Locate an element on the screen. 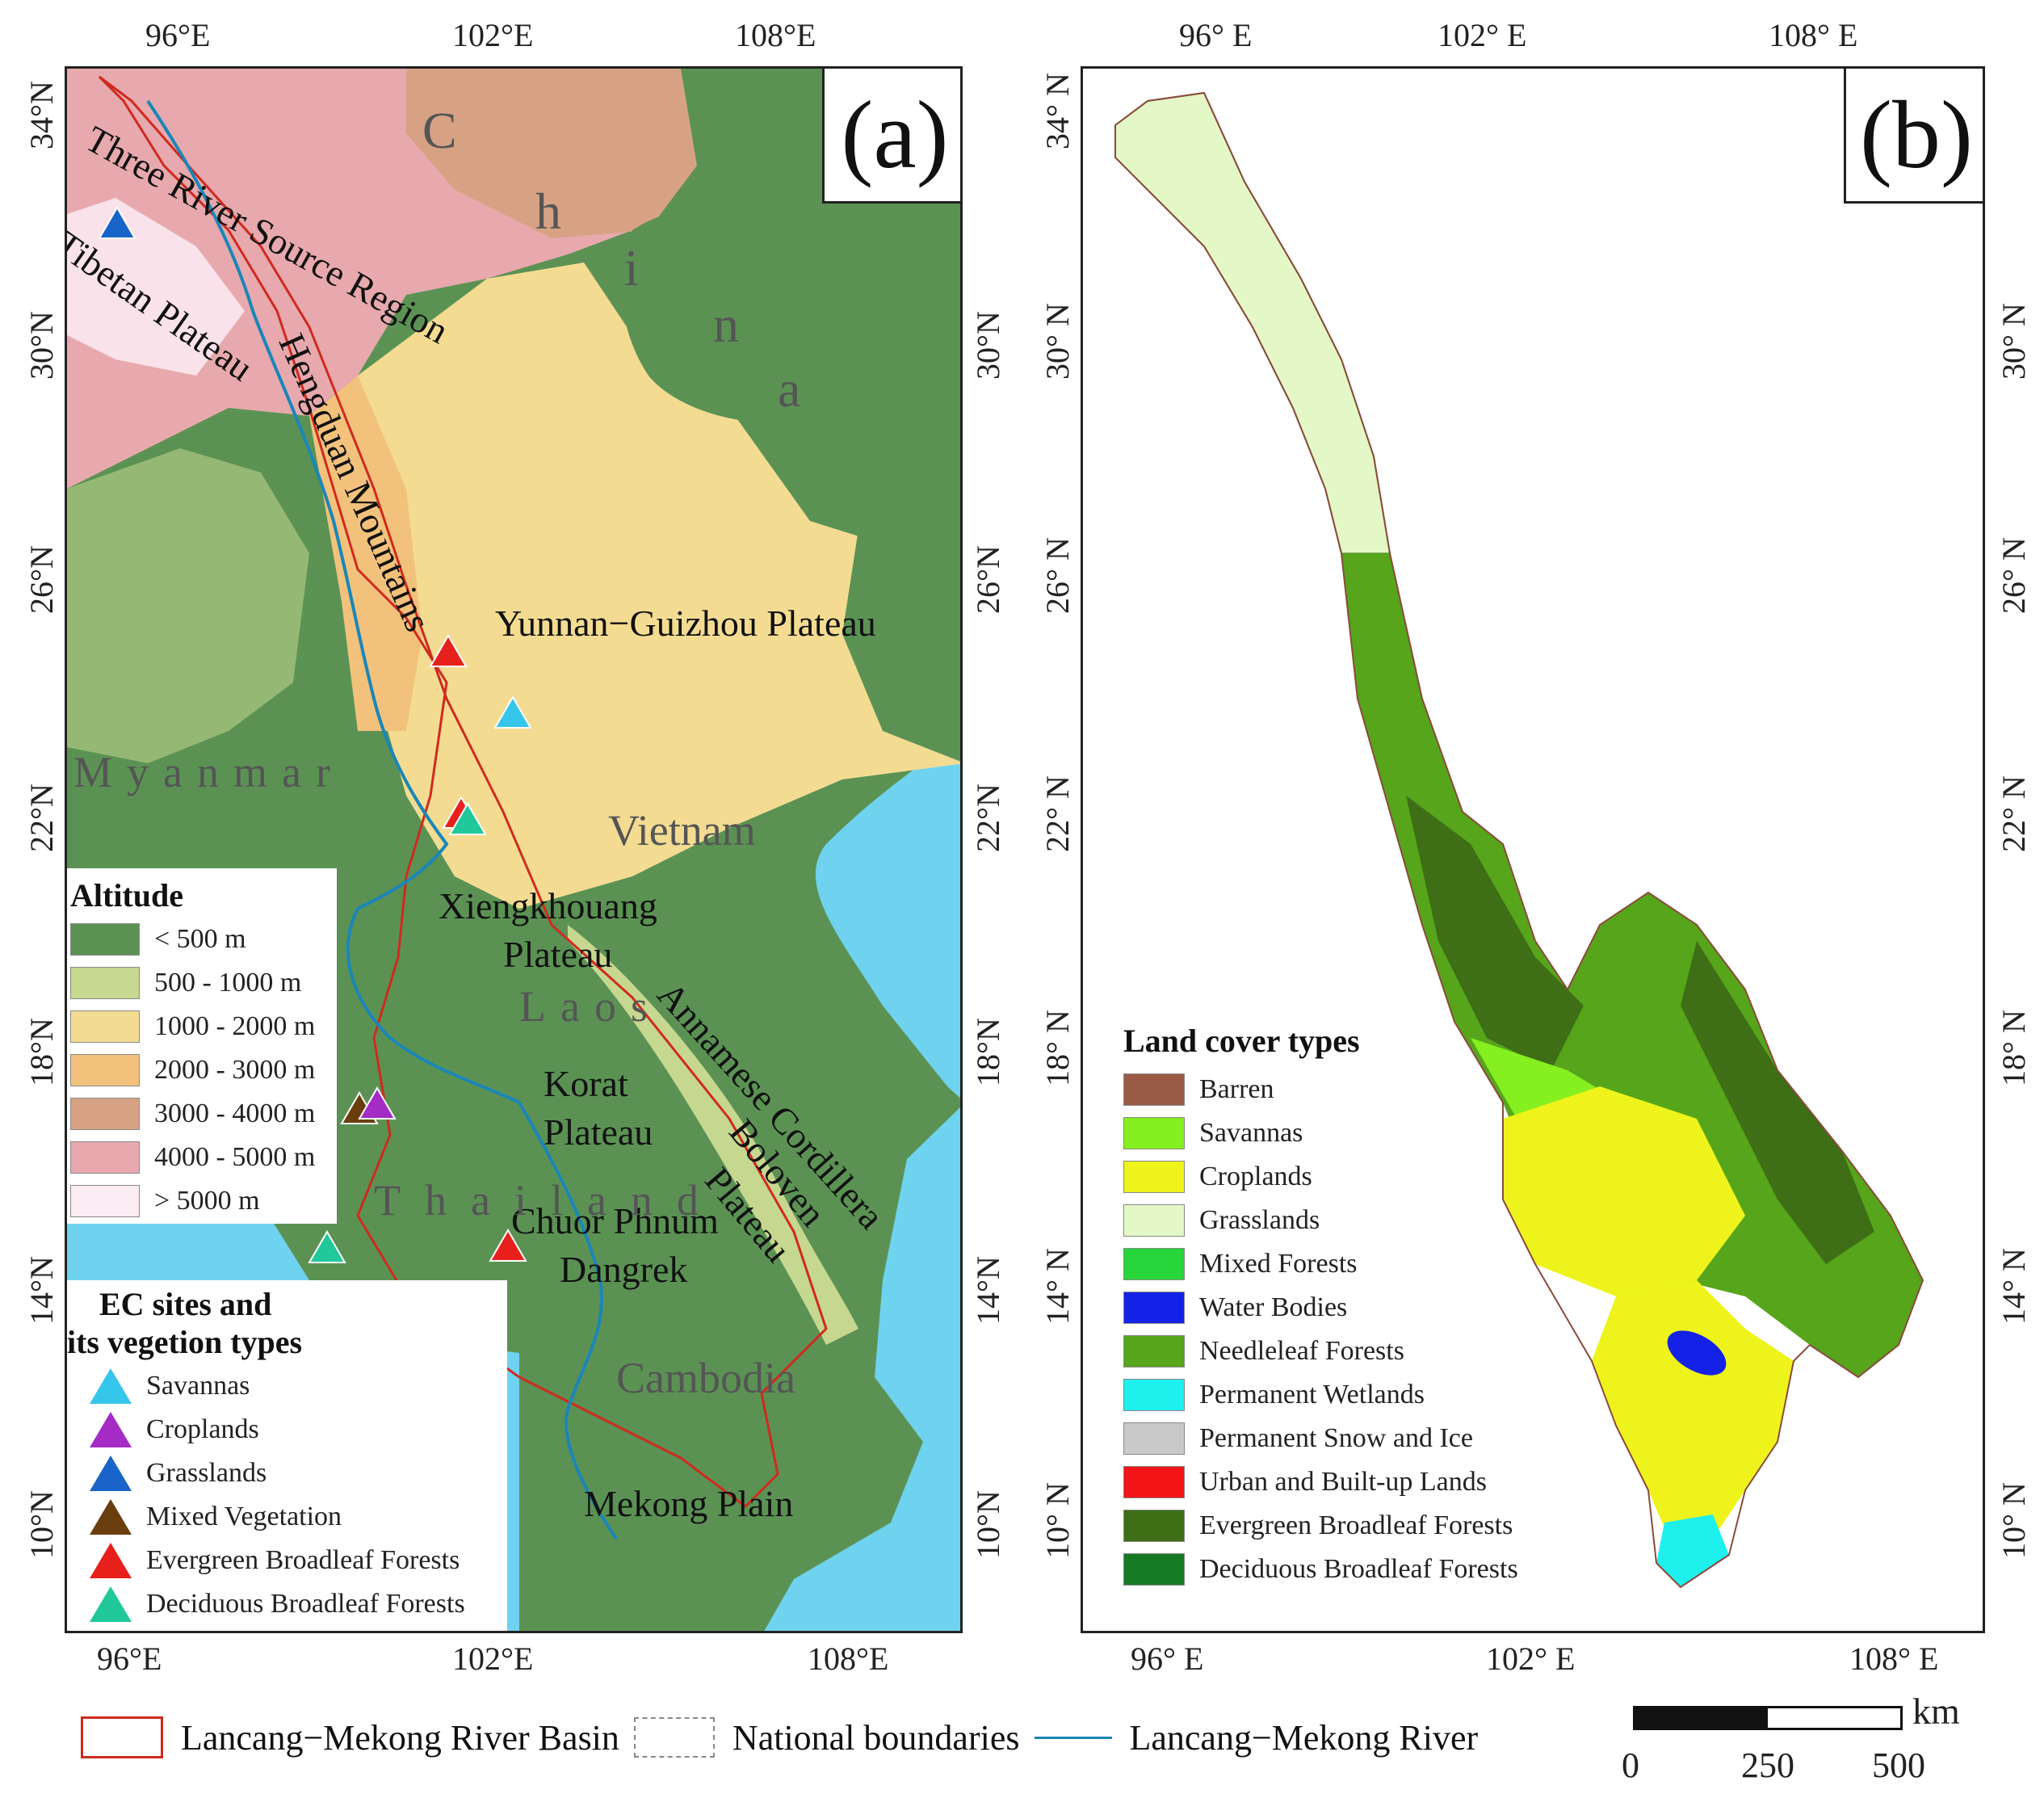 The image size is (2044, 1798). ec-legend-row: Grasslands is located at coordinates (287, 1473).